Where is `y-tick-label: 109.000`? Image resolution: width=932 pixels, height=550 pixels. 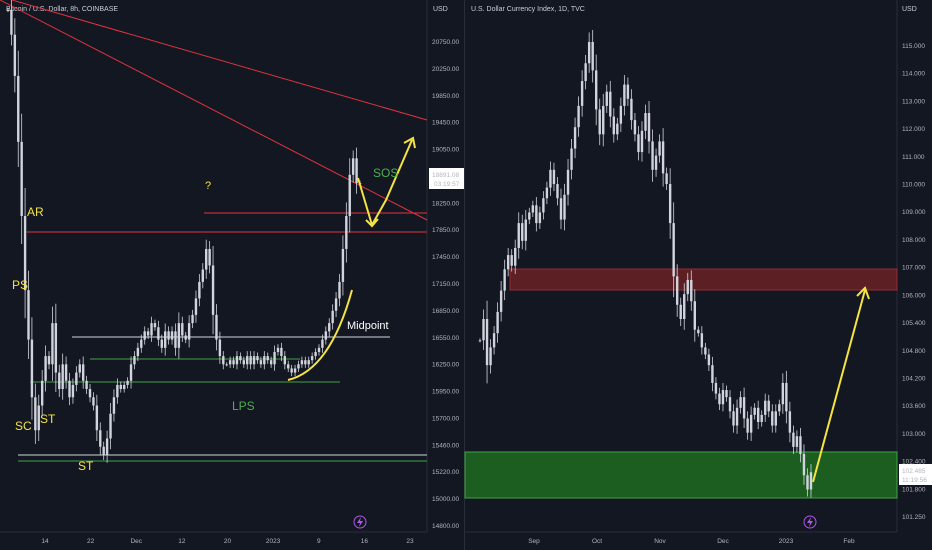 y-tick-label: 109.000 is located at coordinates (914, 212).